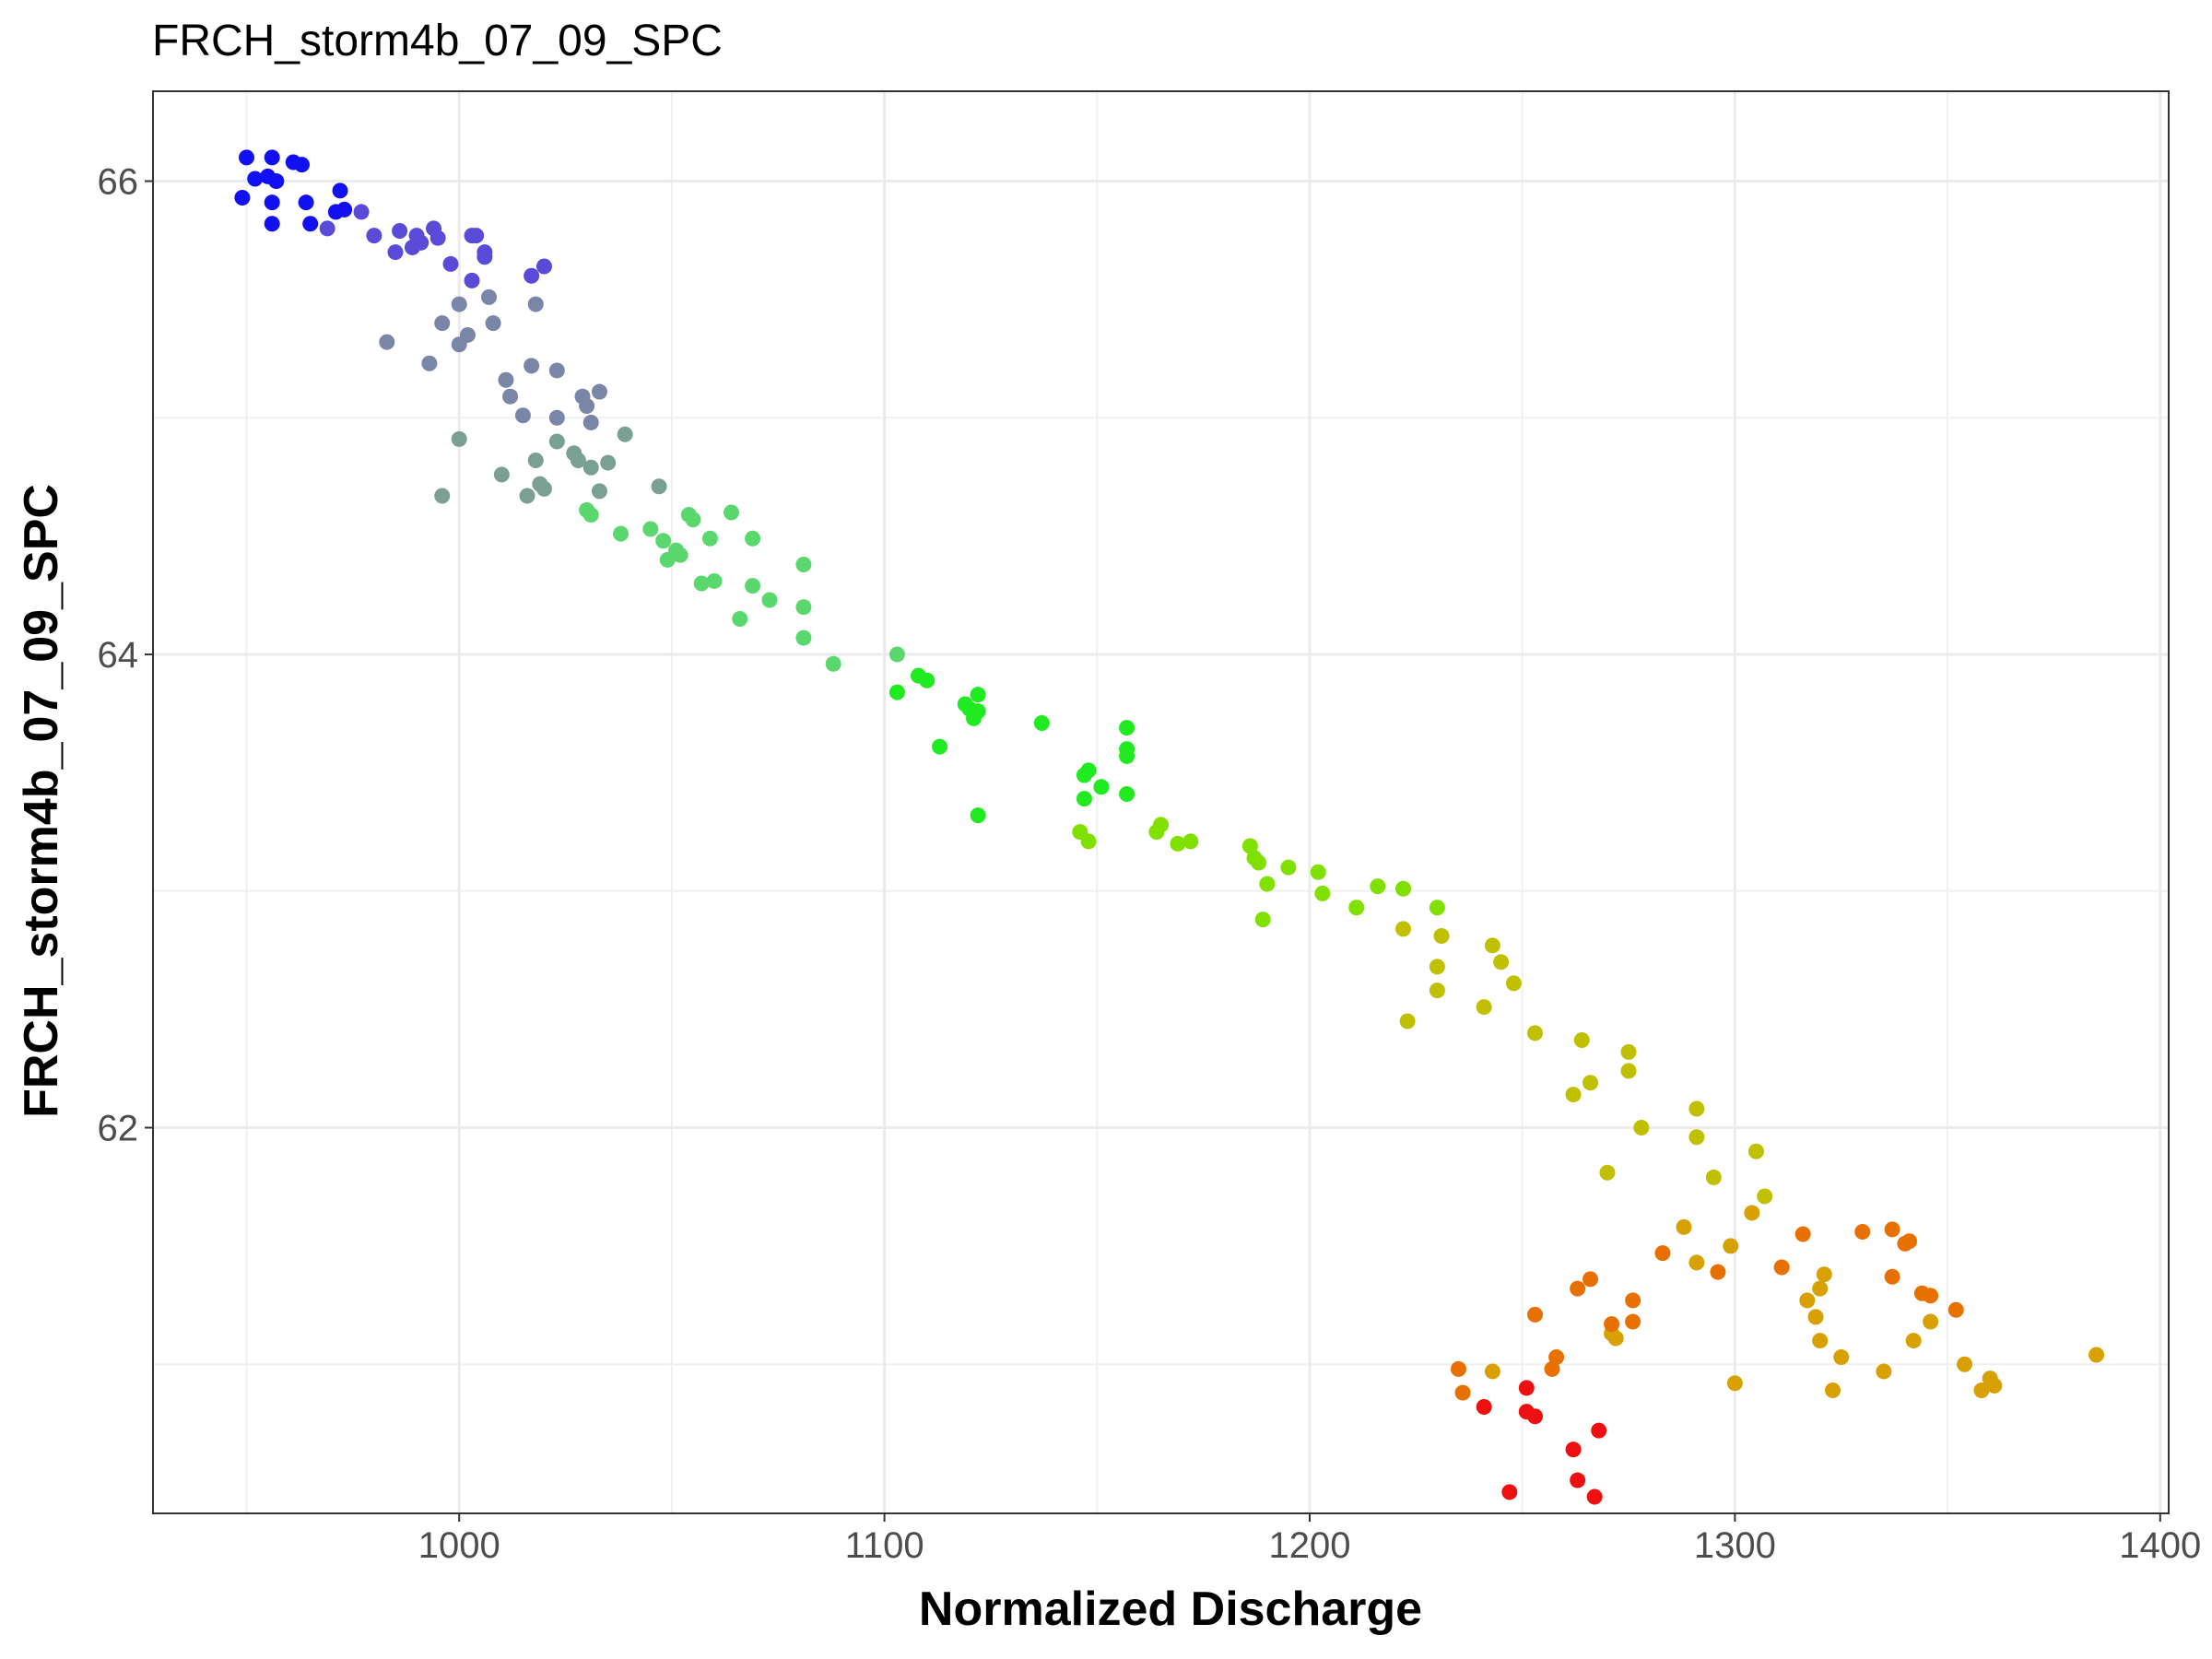 The width and height of the screenshot is (2212, 1659). I want to click on y-tick-label: 66, so click(118, 182).